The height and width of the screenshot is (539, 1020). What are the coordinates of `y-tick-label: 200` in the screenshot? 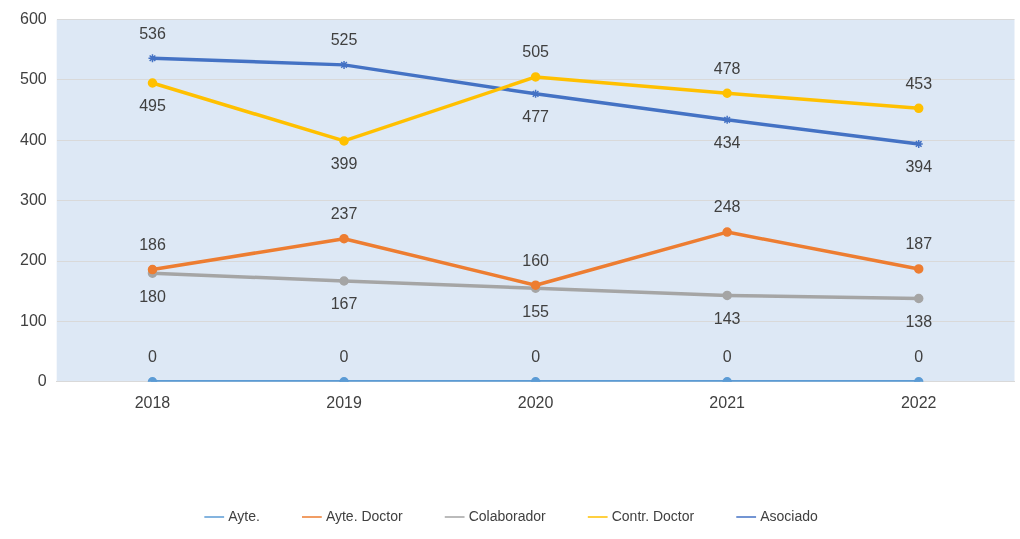 It's located at (33, 260).